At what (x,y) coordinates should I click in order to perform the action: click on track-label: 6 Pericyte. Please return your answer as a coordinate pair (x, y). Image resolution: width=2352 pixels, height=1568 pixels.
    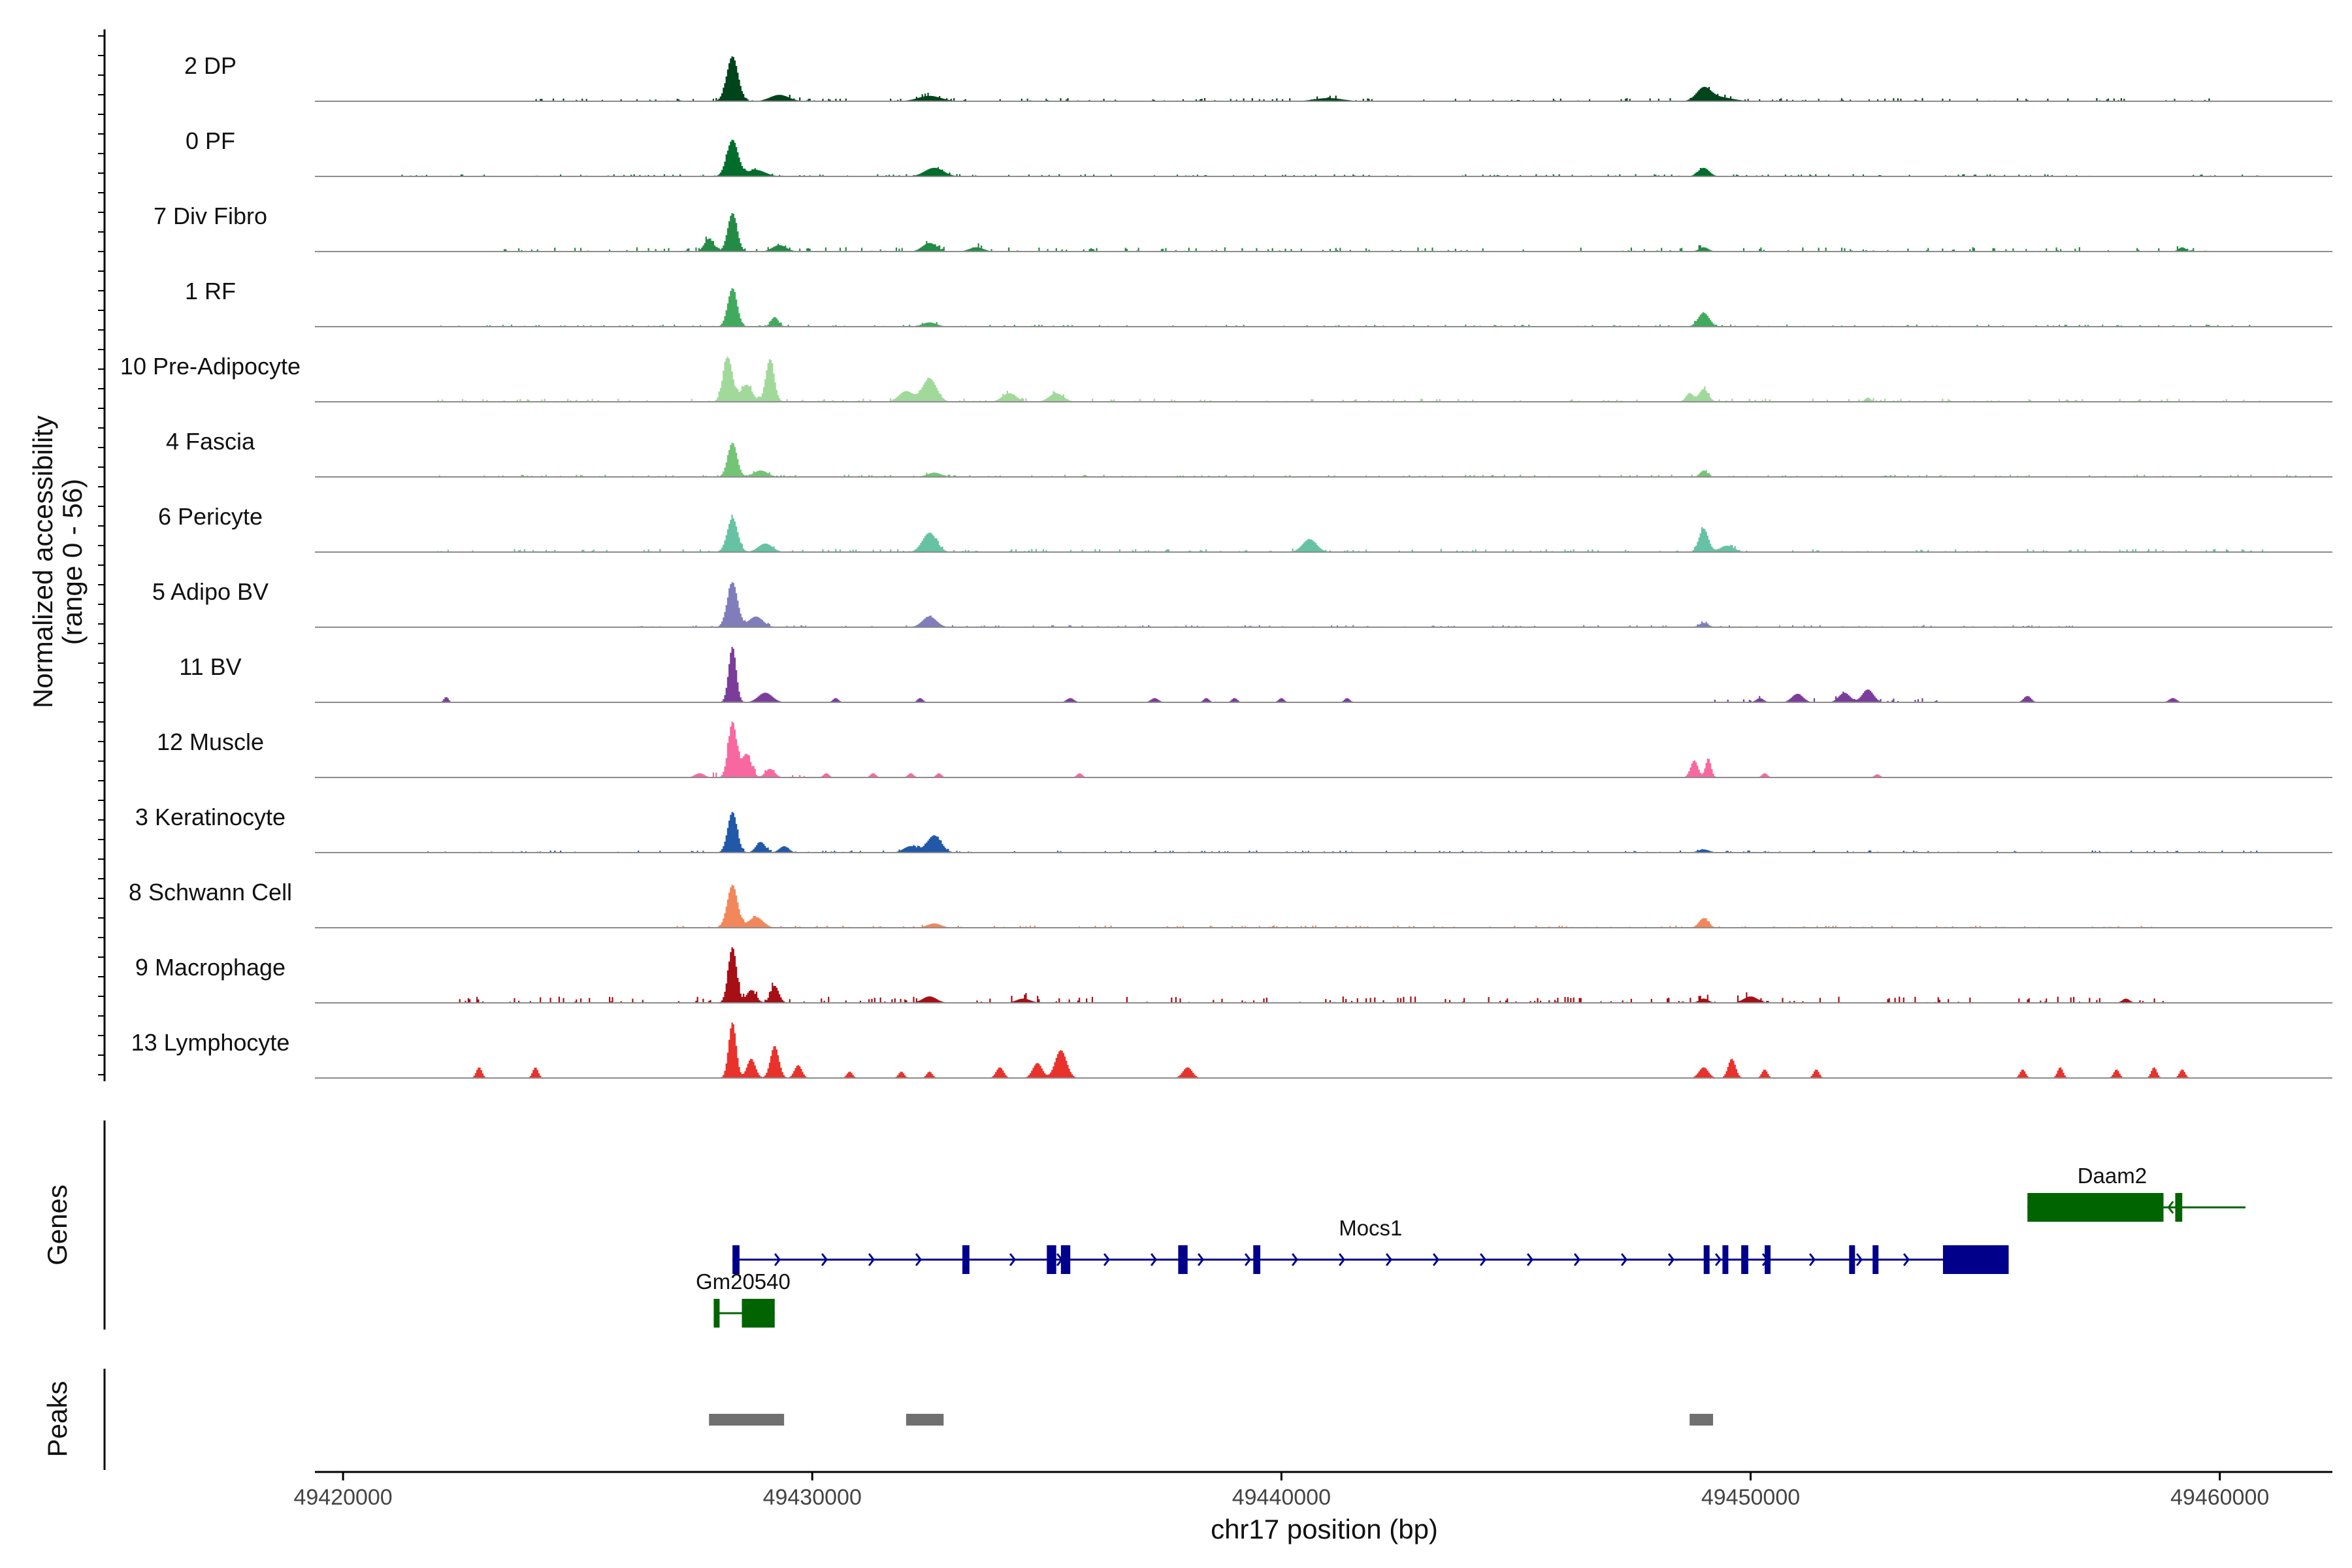
    Looking at the image, I should click on (210, 516).